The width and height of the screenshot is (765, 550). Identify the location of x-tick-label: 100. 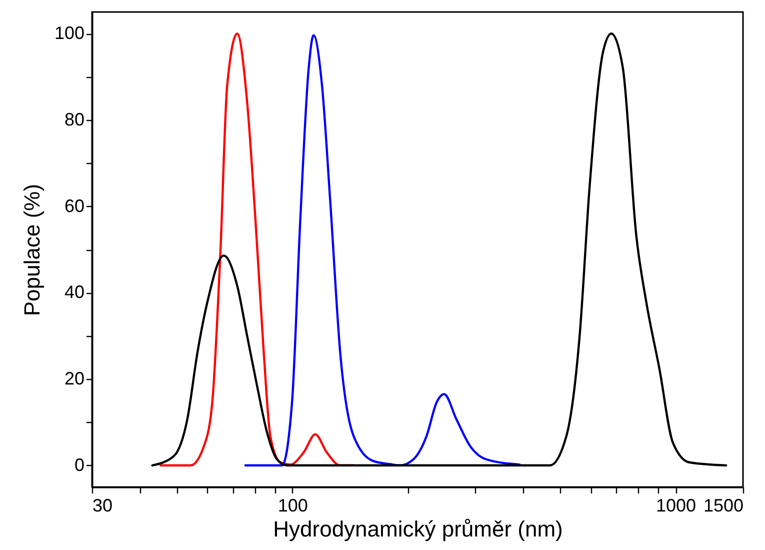
(293, 506).